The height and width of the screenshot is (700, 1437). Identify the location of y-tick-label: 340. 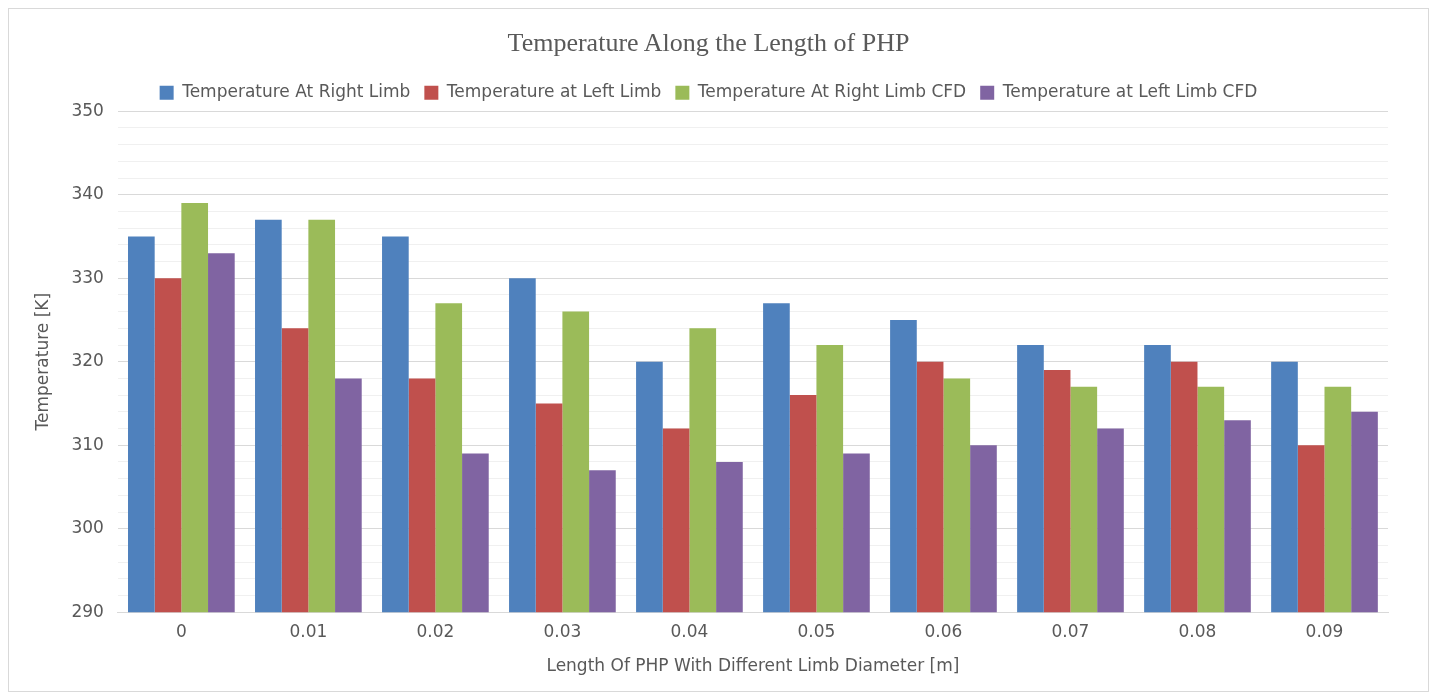
(87, 193).